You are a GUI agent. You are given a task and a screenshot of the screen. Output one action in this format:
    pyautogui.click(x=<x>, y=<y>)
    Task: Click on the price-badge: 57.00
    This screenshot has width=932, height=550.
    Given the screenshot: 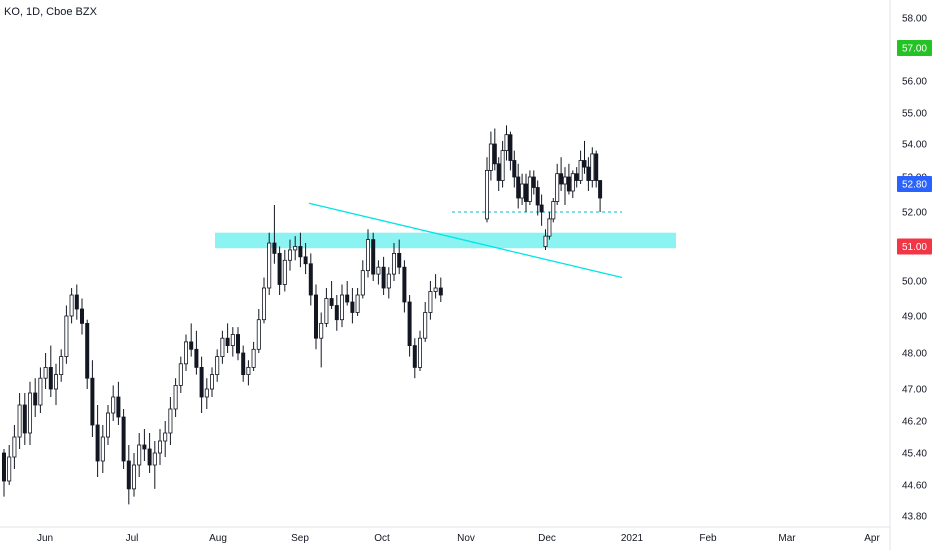 What is the action you would take?
    pyautogui.click(x=914, y=48)
    